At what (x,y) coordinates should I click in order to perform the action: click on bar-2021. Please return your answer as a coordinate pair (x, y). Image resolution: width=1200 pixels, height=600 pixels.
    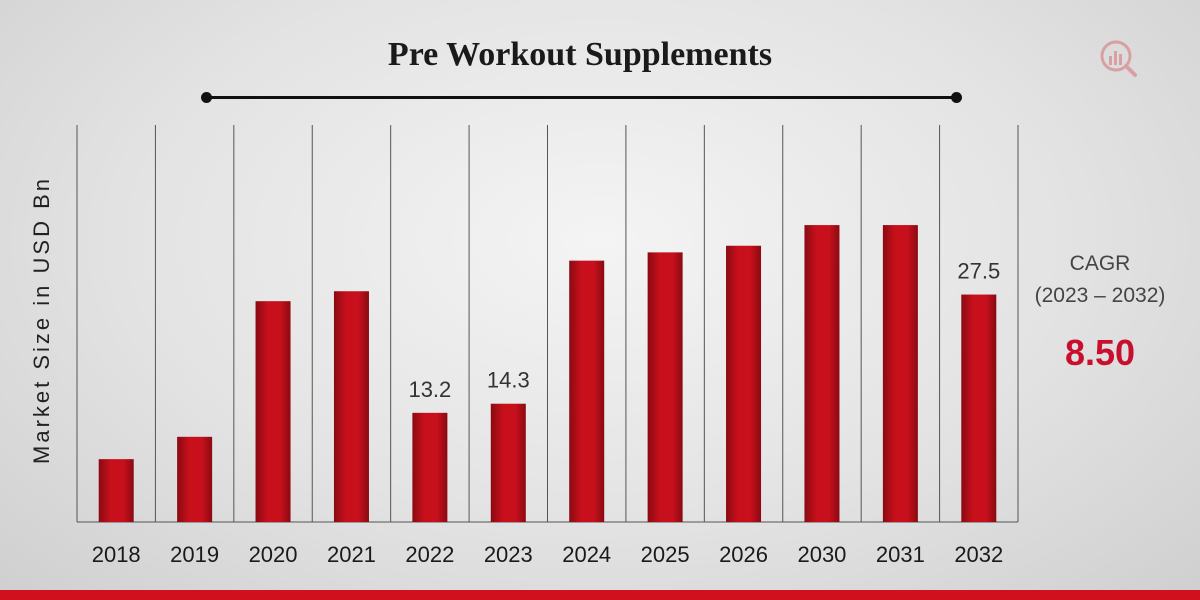
    Looking at the image, I should click on (351, 406).